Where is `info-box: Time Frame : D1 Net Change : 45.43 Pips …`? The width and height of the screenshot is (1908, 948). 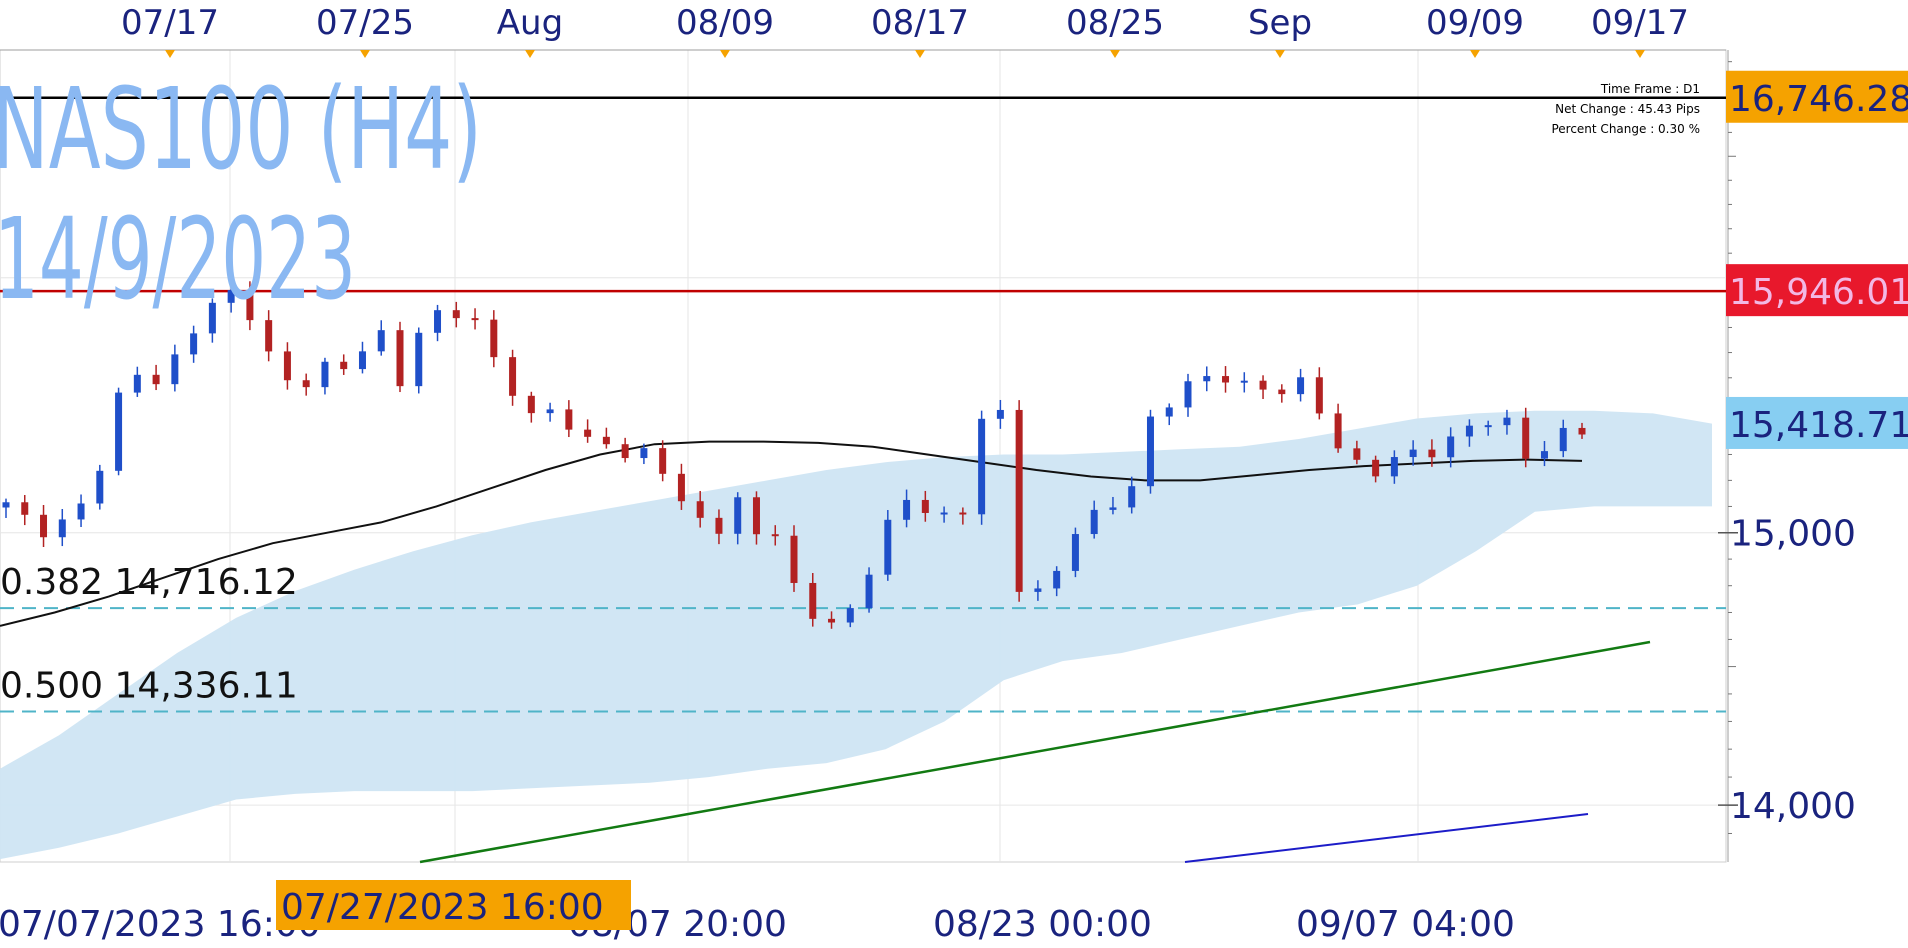
info-box: Time Frame : D1 Net Change : 45.43 Pips … is located at coordinates (1625, 109).